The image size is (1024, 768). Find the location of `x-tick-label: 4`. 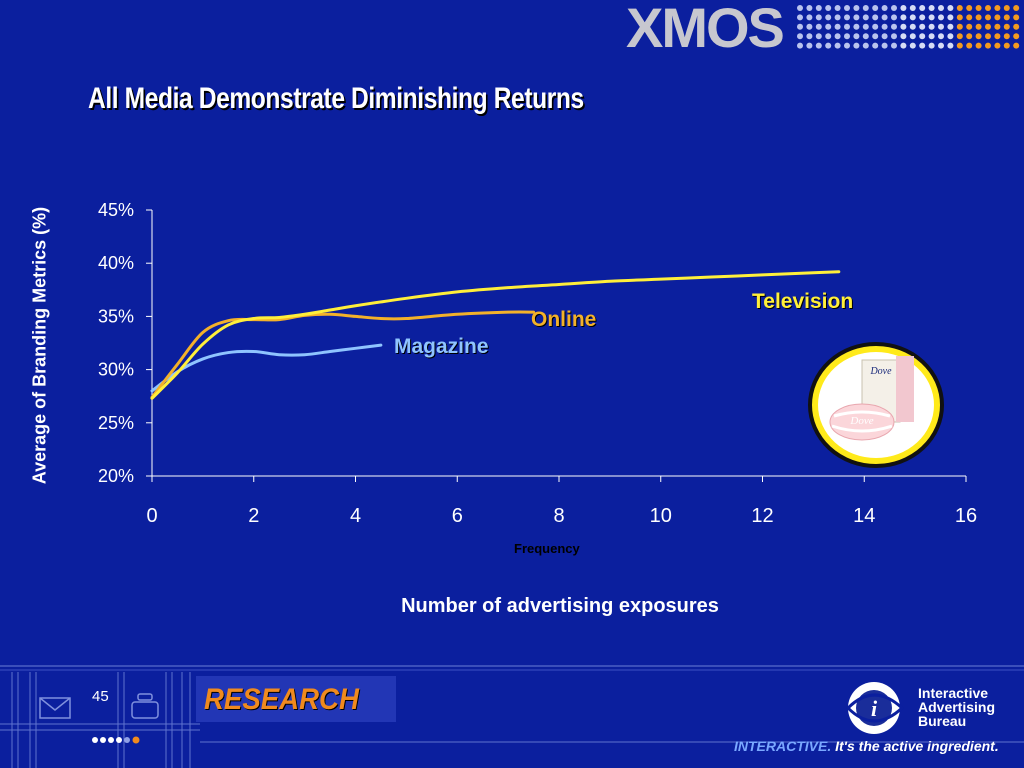

x-tick-label: 4 is located at coordinates (355, 516).